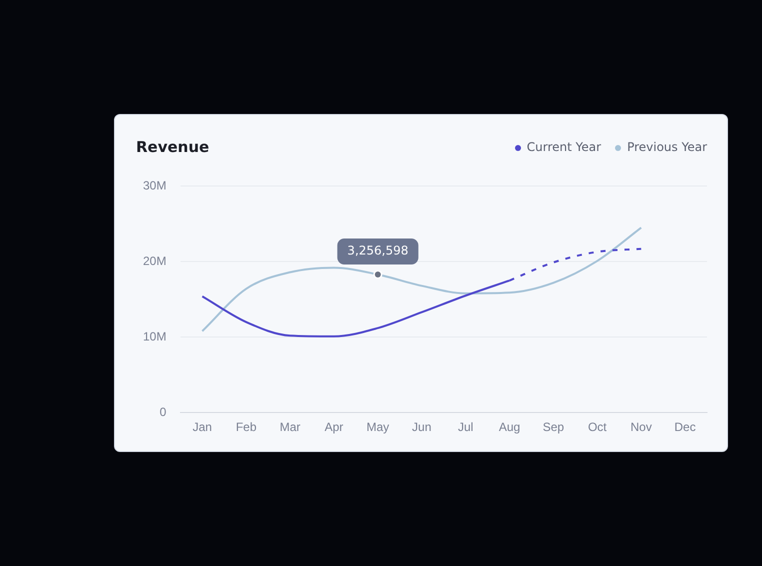 This screenshot has width=762, height=566. What do you see at coordinates (598, 427) in the screenshot?
I see `x-tick-label: Oct` at bounding box center [598, 427].